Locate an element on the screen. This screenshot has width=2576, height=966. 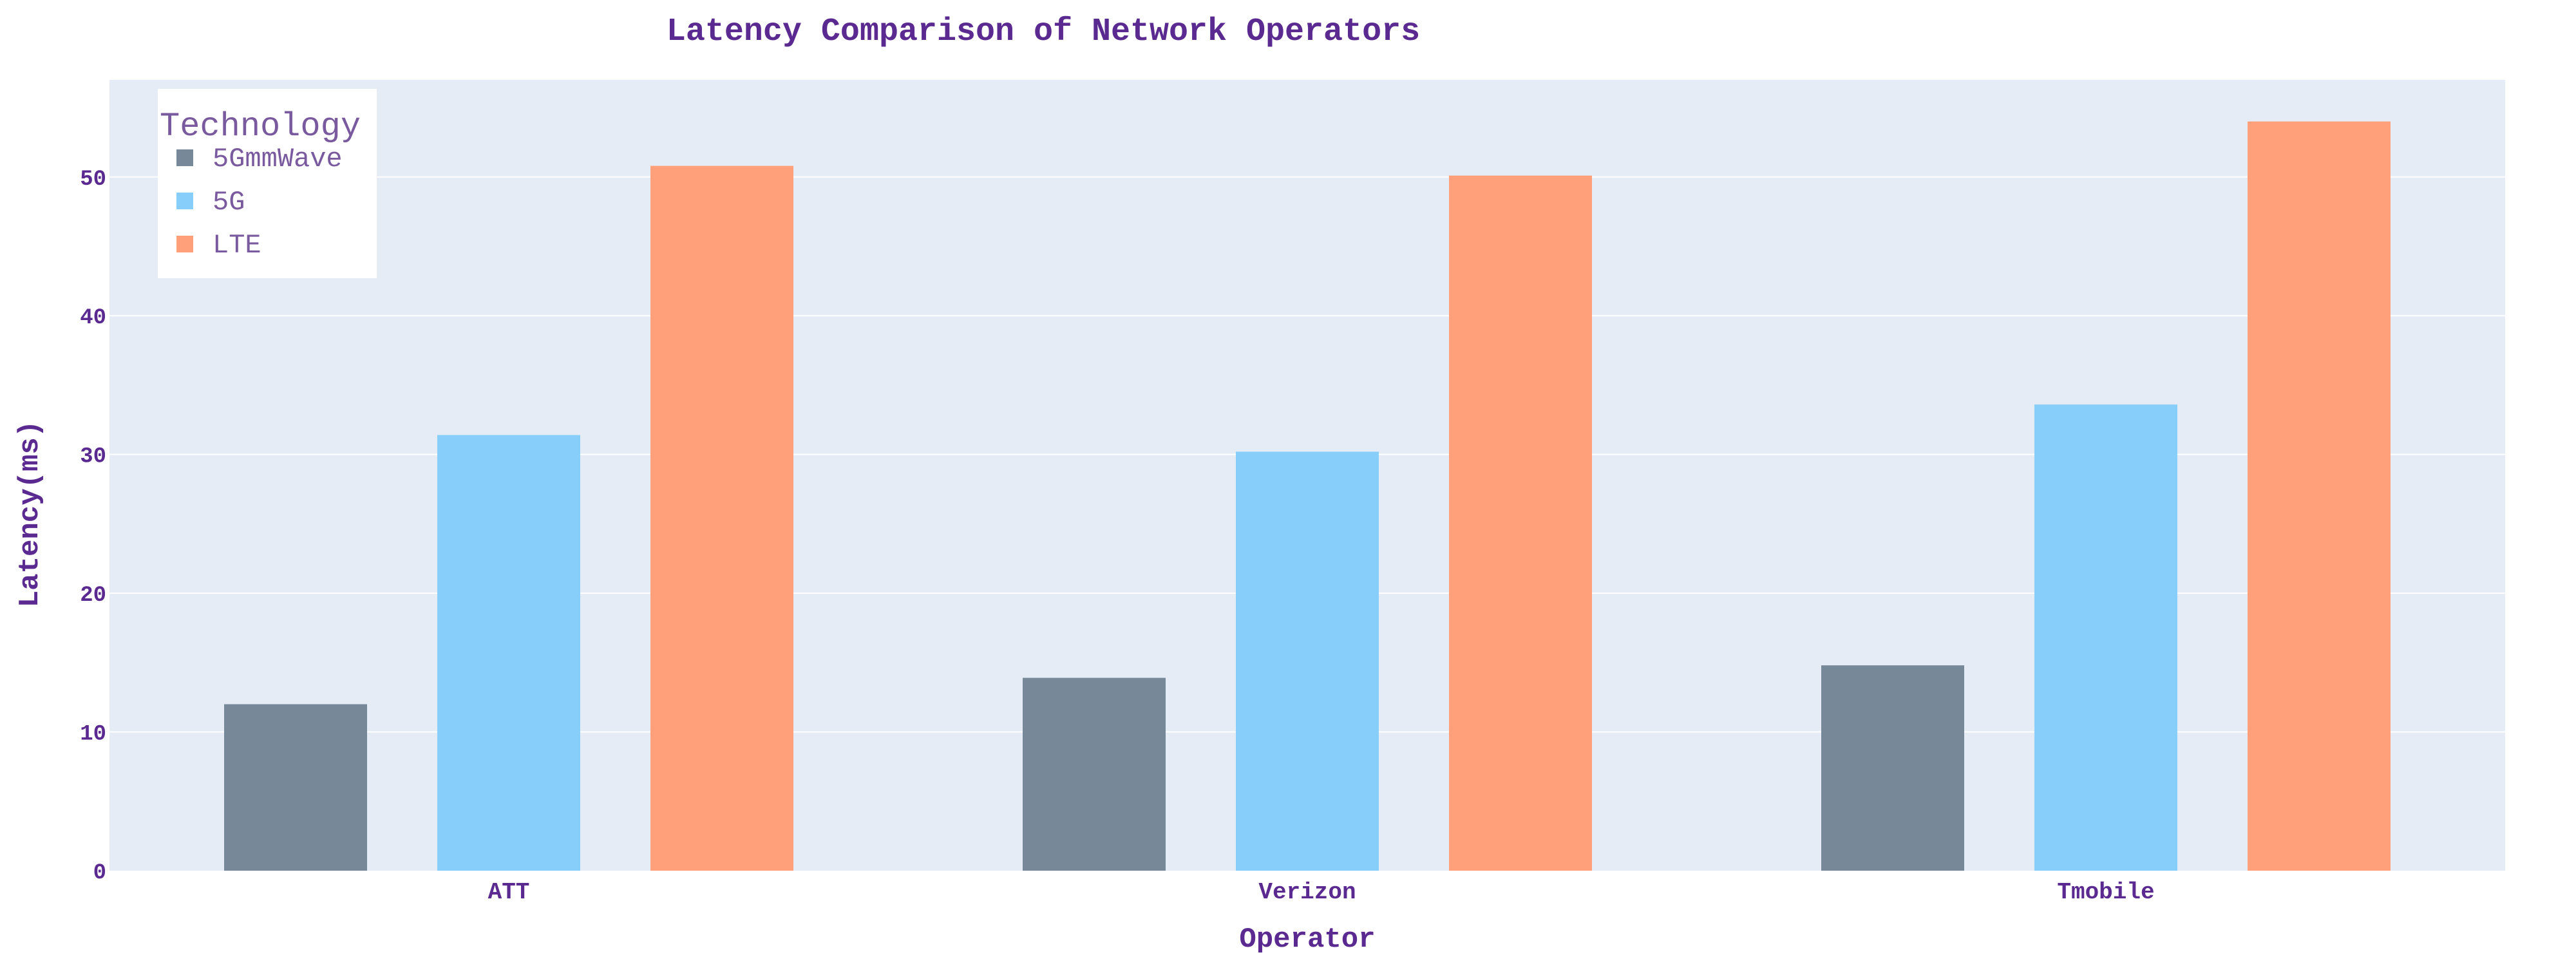
legend-label-5g: 5G is located at coordinates (229, 202).